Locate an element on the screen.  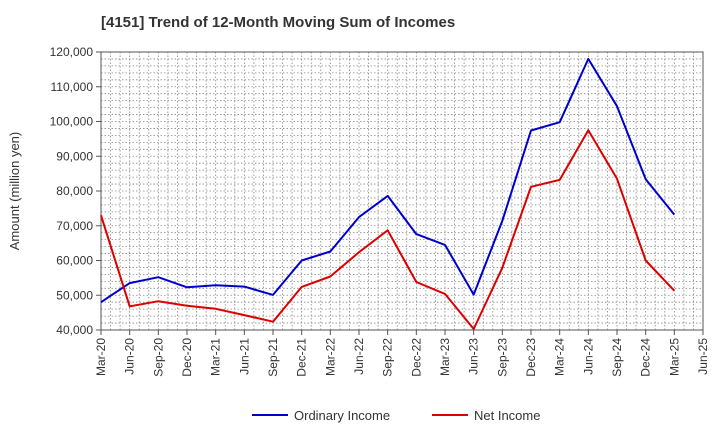
y-tick-label: 50,000 is located at coordinates (74, 295).